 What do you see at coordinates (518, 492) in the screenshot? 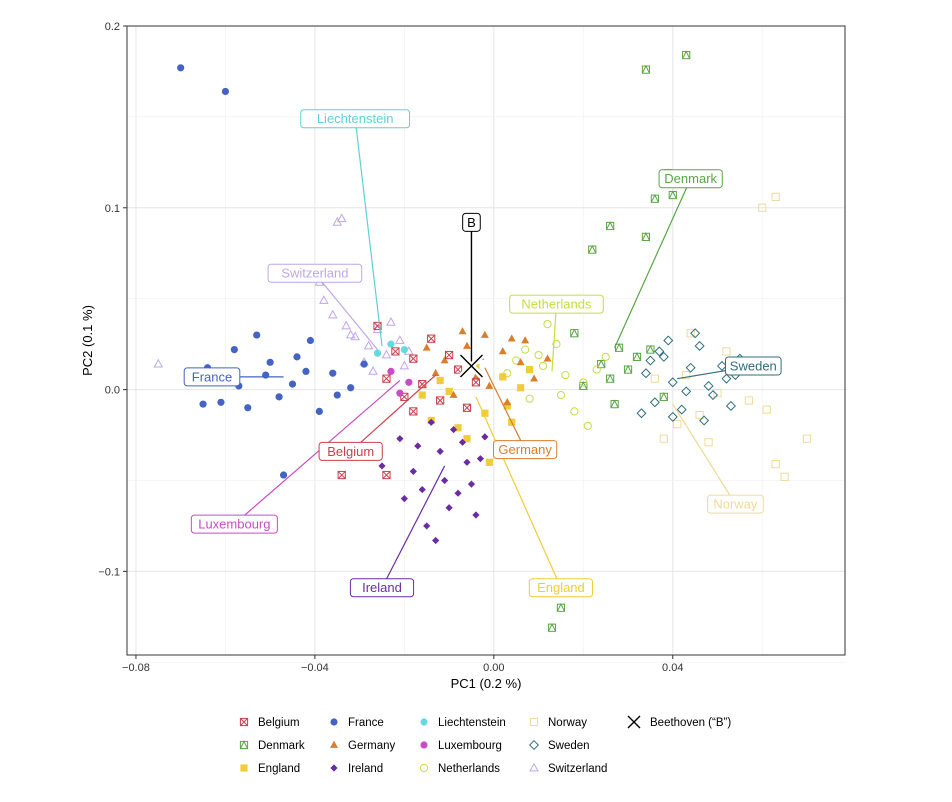
I see `callout-line-england` at bounding box center [518, 492].